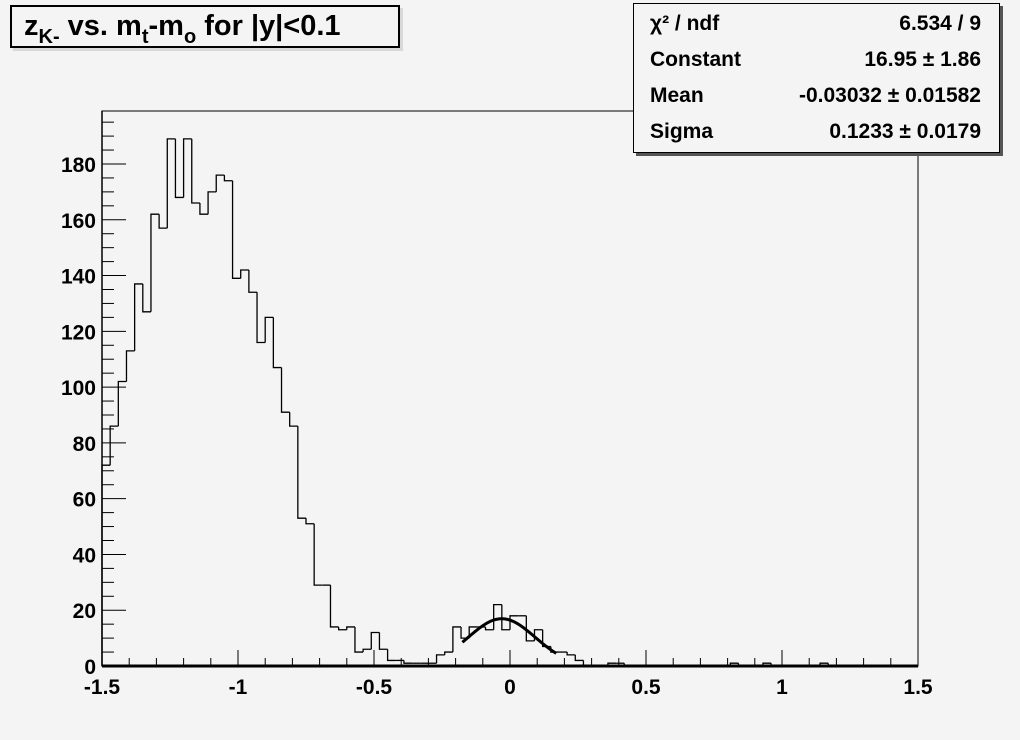 This screenshot has width=1020, height=740. Describe the element at coordinates (374, 687) in the screenshot. I see `x-tick-label: -0.5` at that location.